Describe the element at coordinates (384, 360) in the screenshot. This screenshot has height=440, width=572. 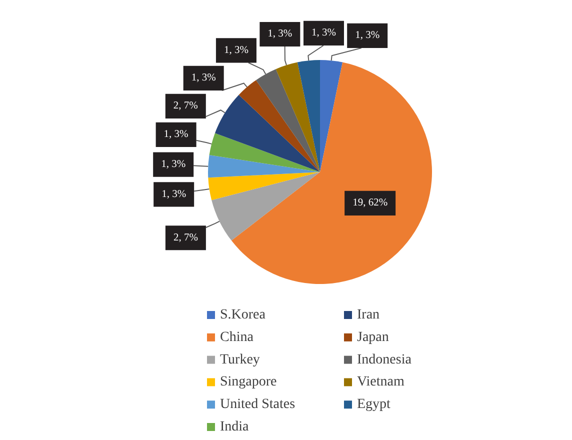
I see `legend-label: Indonesia` at that location.